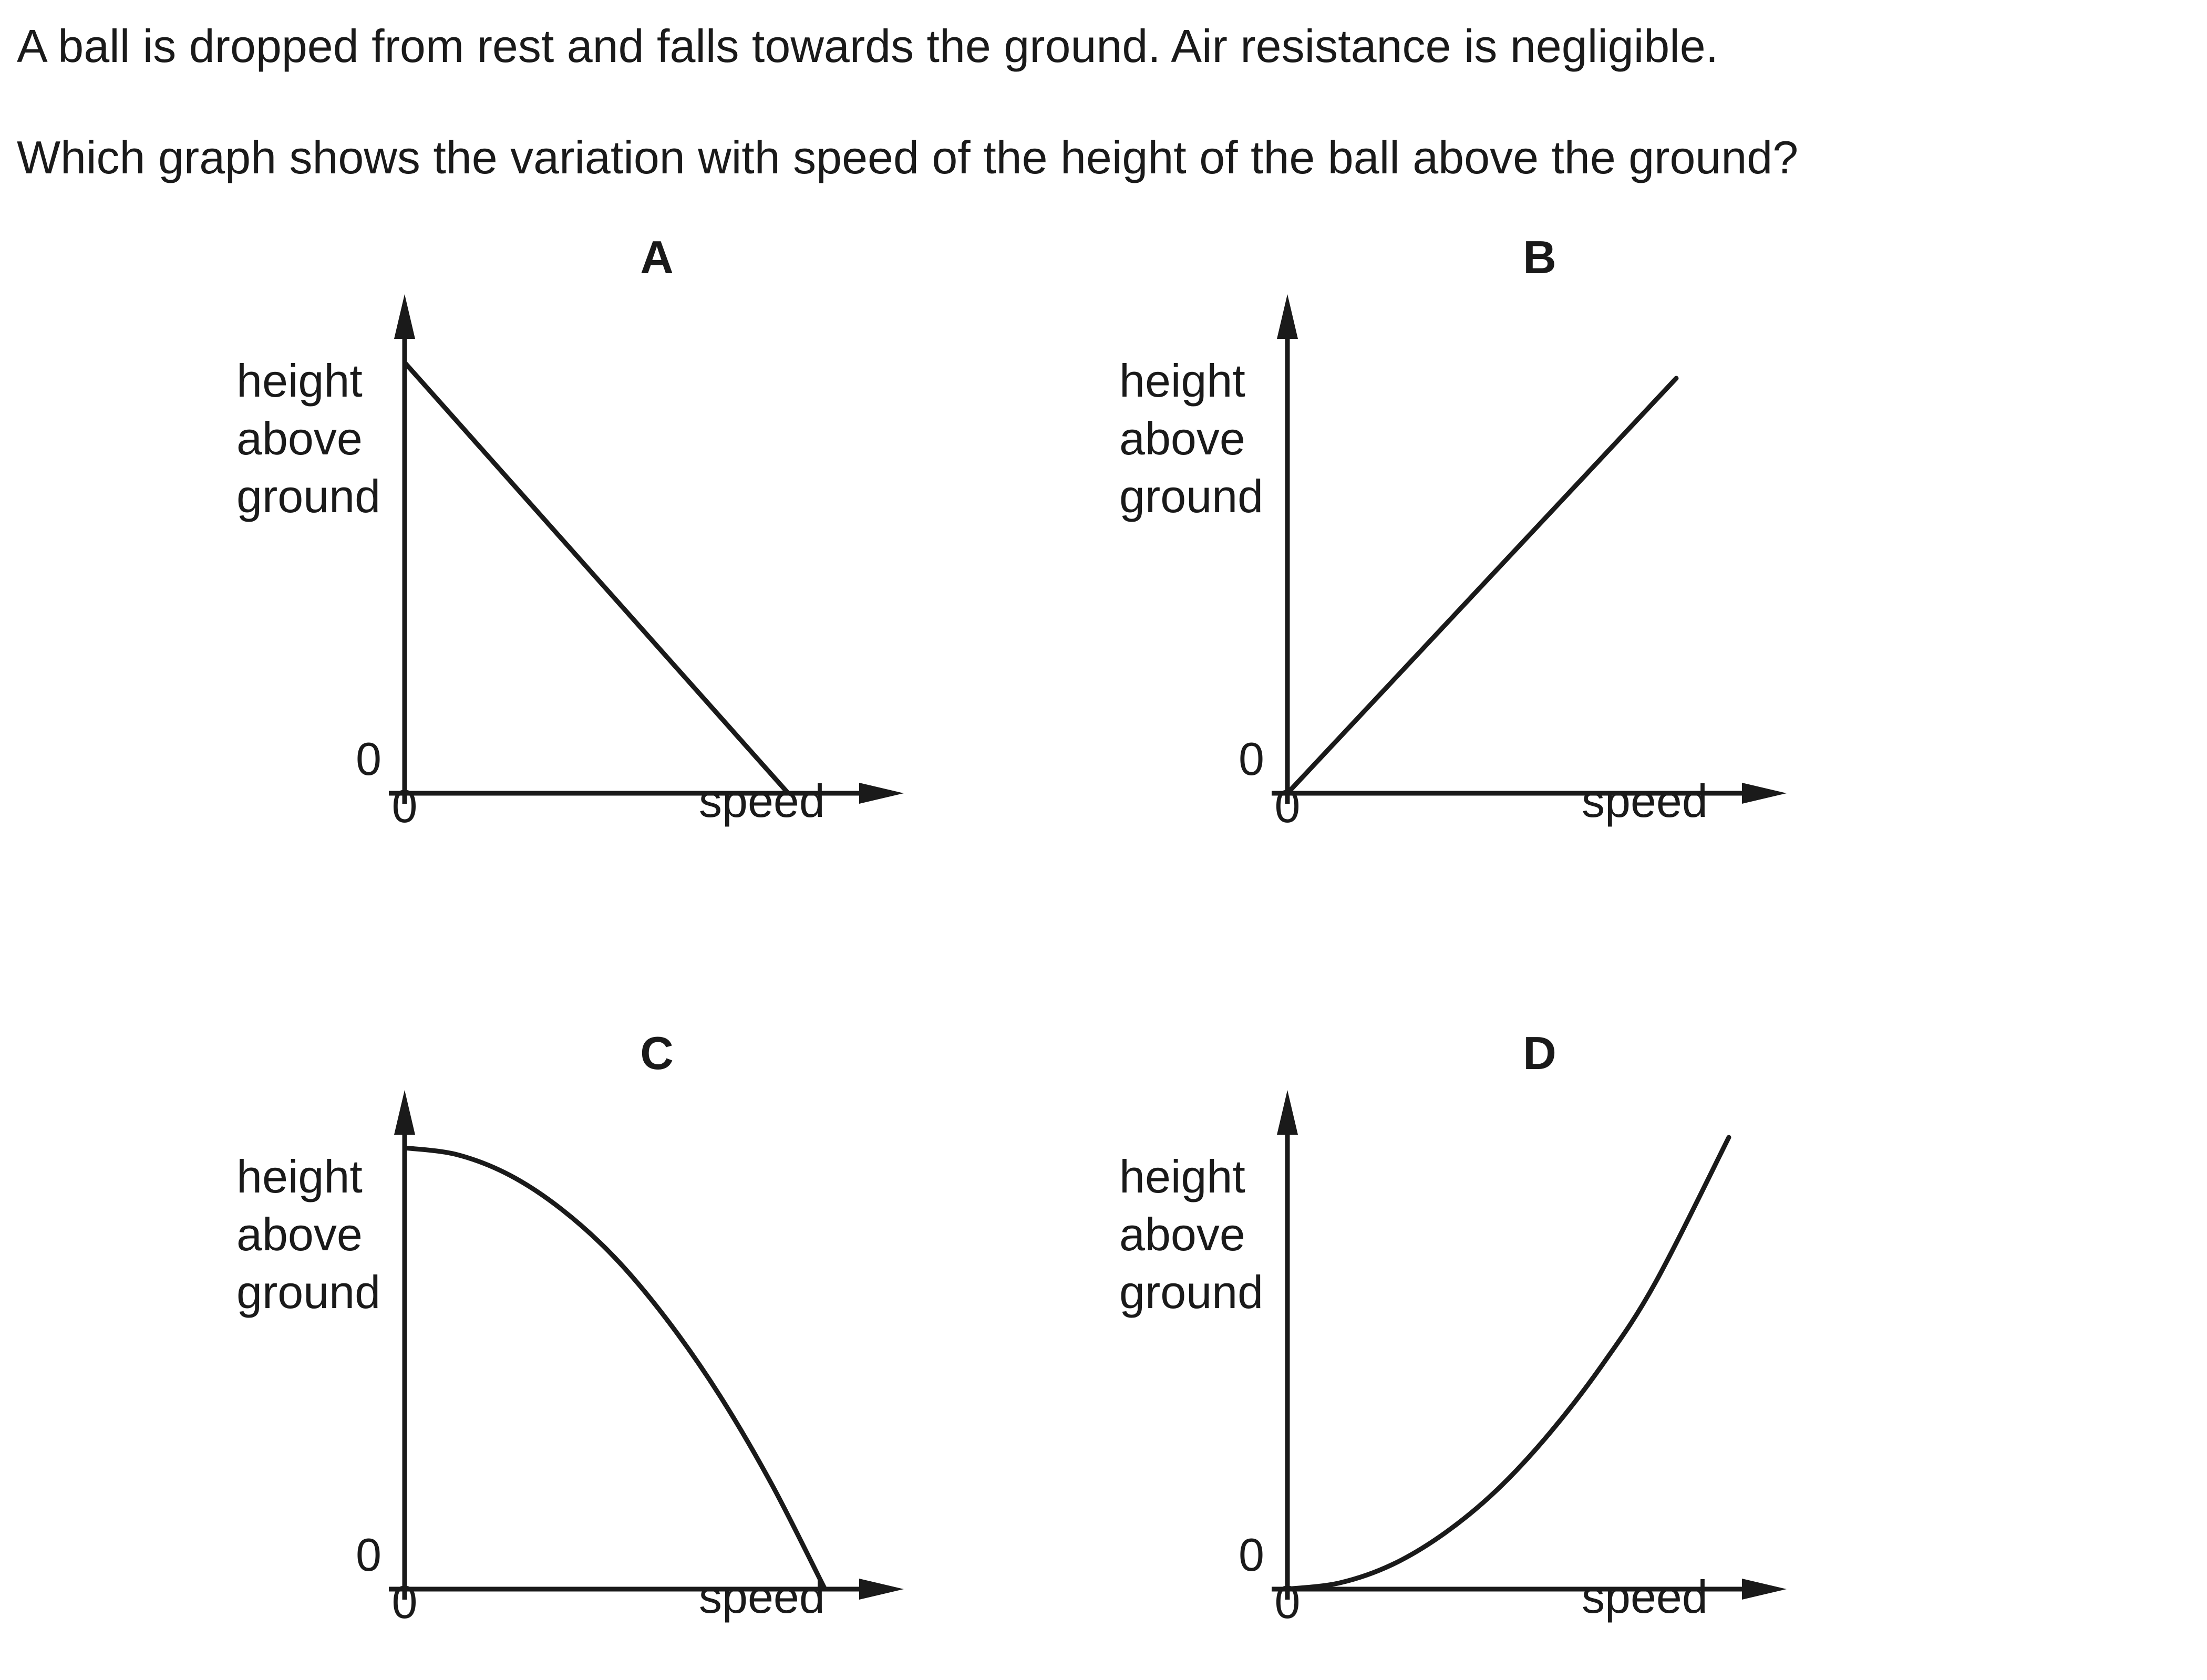  I want to click on graph-letter: D, so click(1539, 1053).